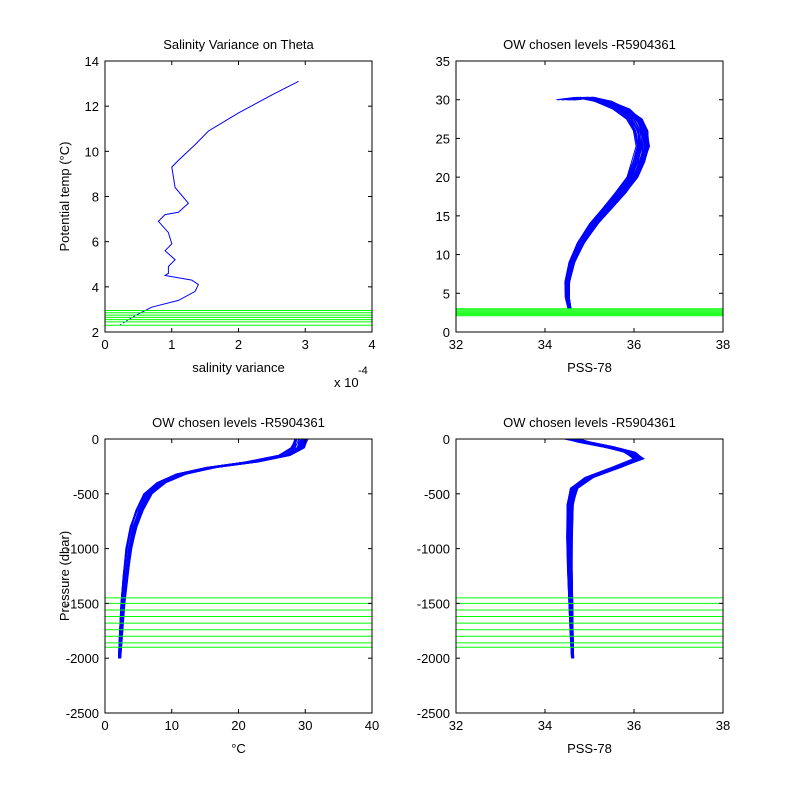 The width and height of the screenshot is (800, 800). I want to click on panel-title: Salinity Variance on Theta, so click(238, 44).